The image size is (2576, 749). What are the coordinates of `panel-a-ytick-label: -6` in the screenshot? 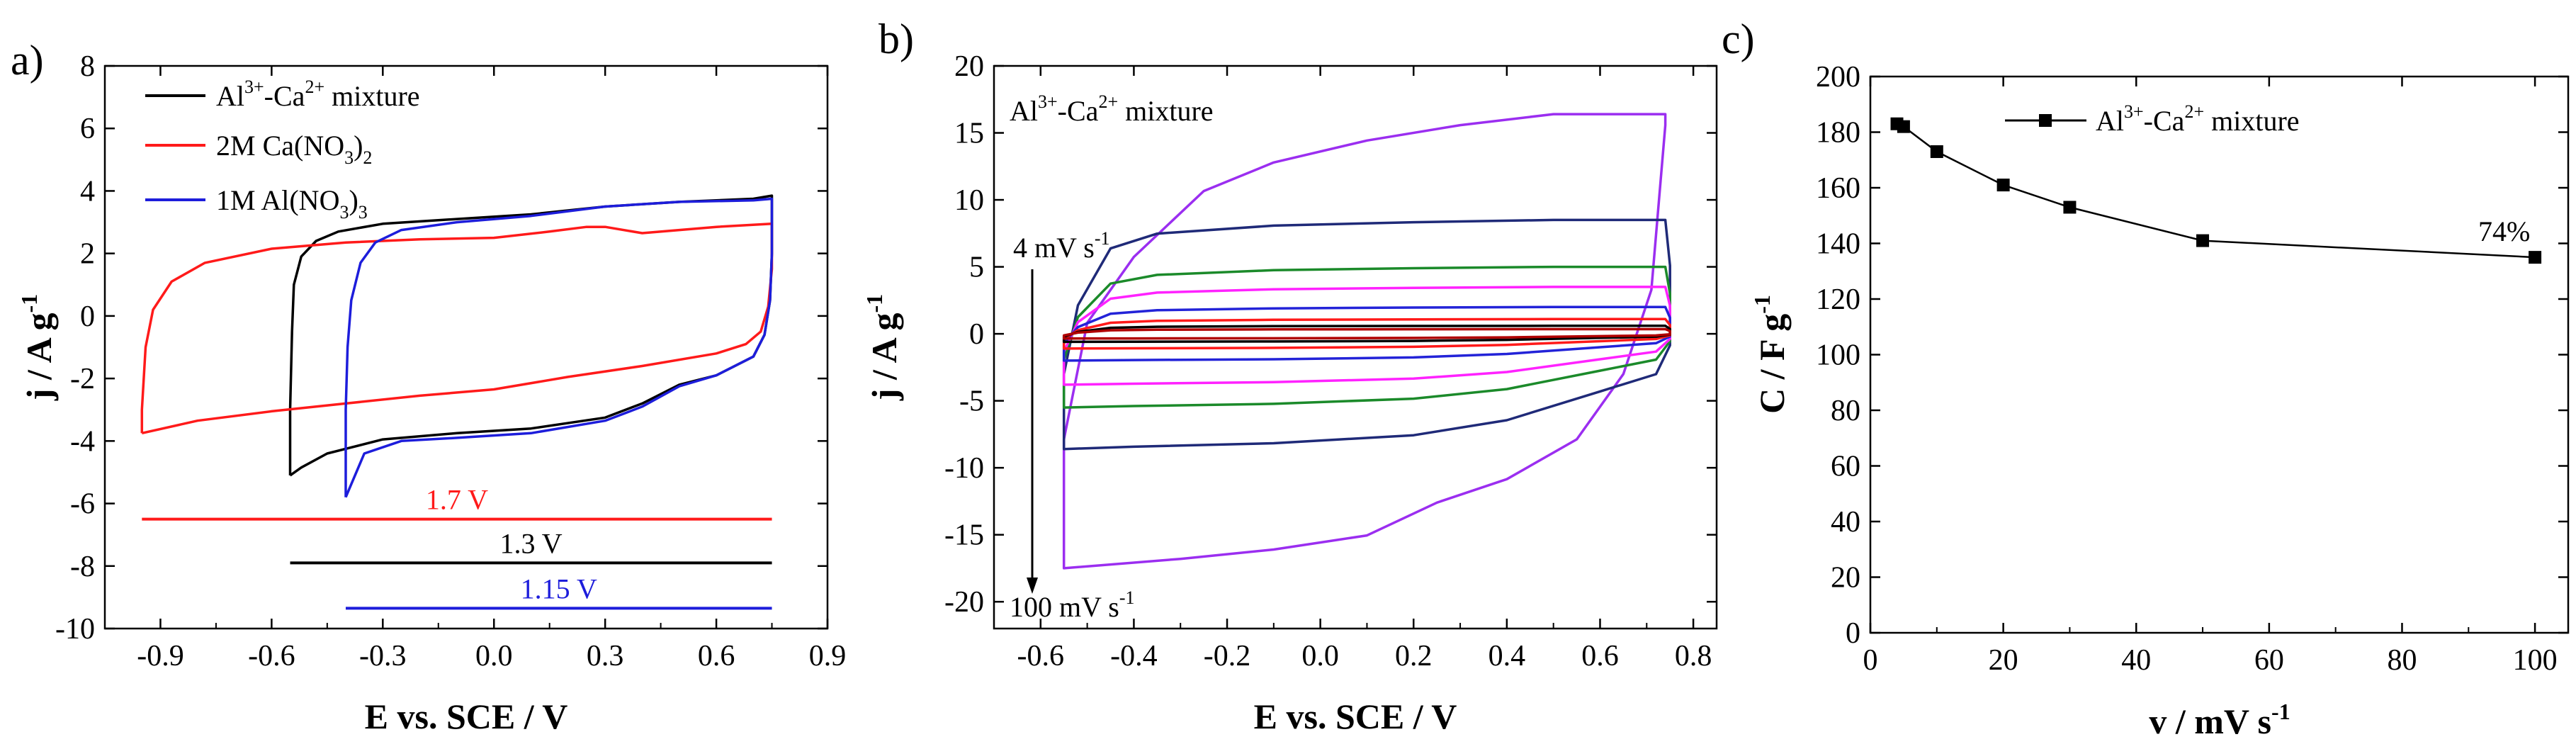 It's located at (82, 504).